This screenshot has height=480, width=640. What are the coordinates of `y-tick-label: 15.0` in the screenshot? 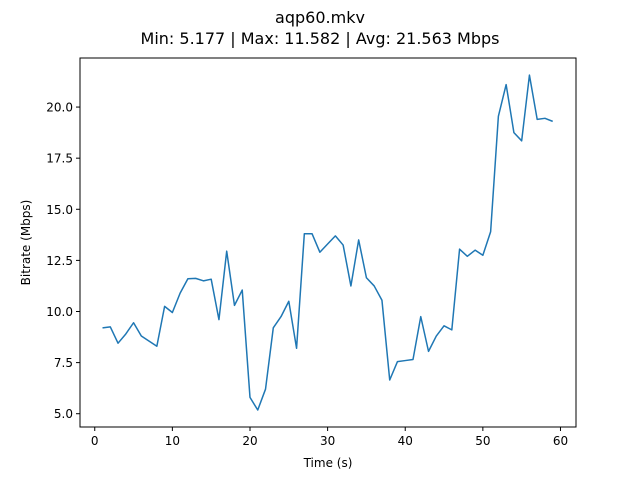 It's located at (59, 210).